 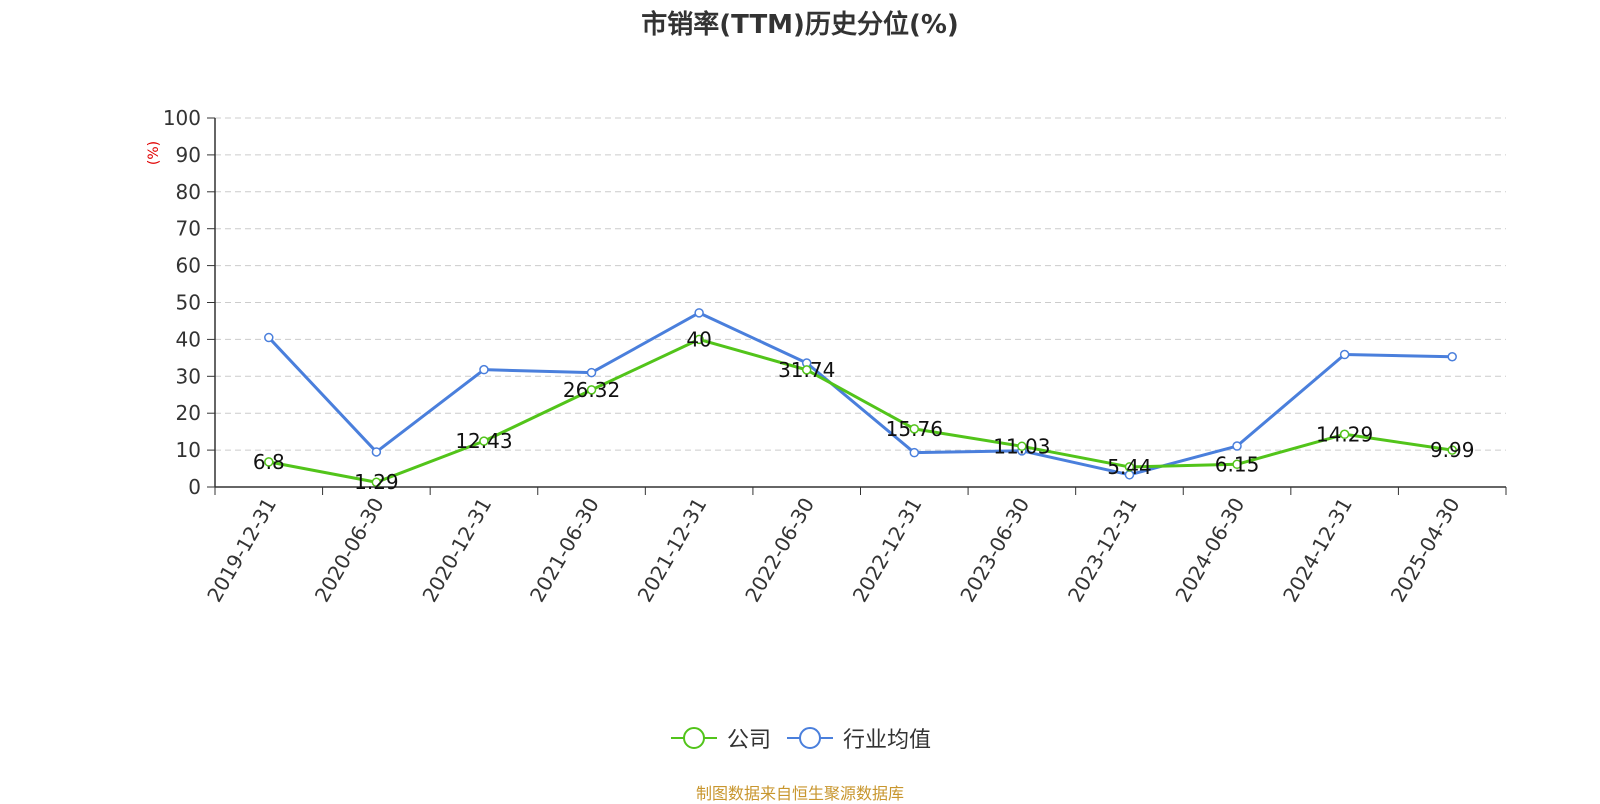 I want to click on y-tick-label: 50, so click(x=188, y=303).